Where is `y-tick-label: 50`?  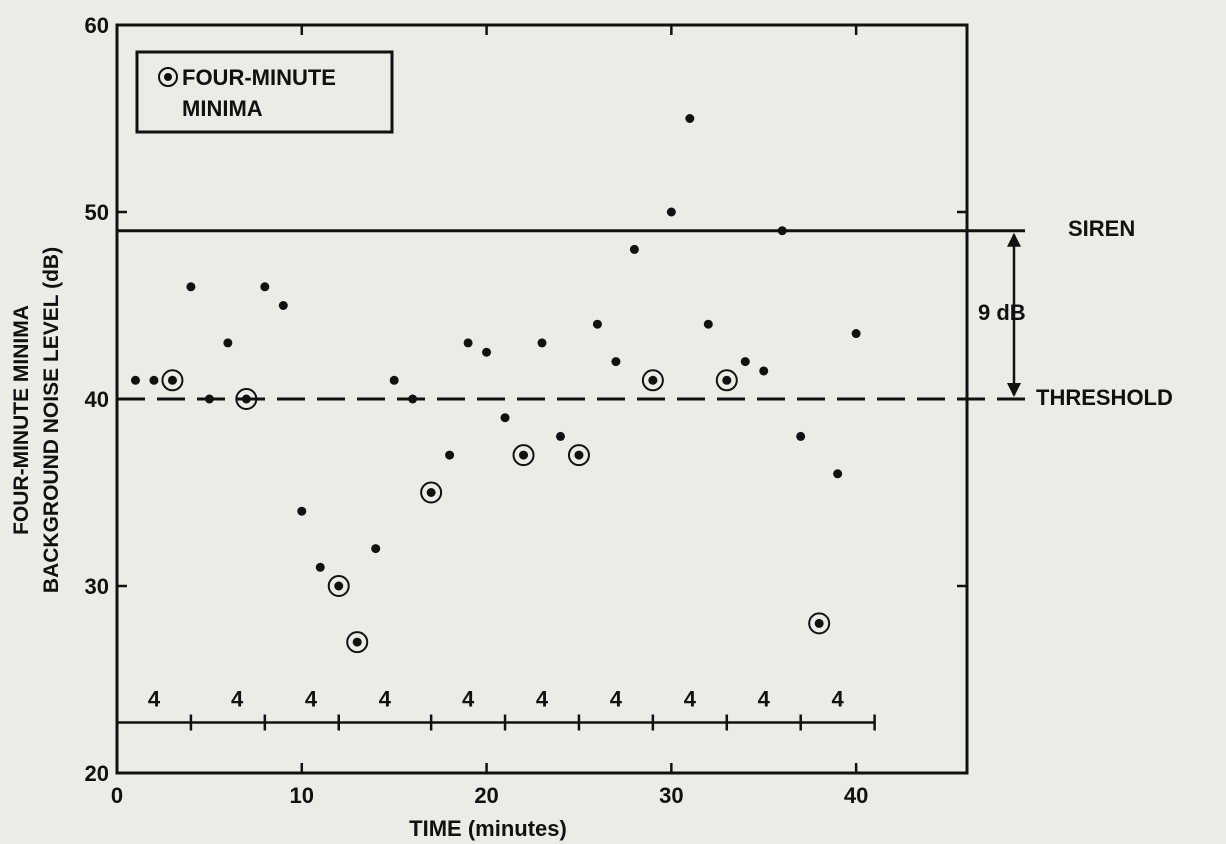 y-tick-label: 50 is located at coordinates (97, 212).